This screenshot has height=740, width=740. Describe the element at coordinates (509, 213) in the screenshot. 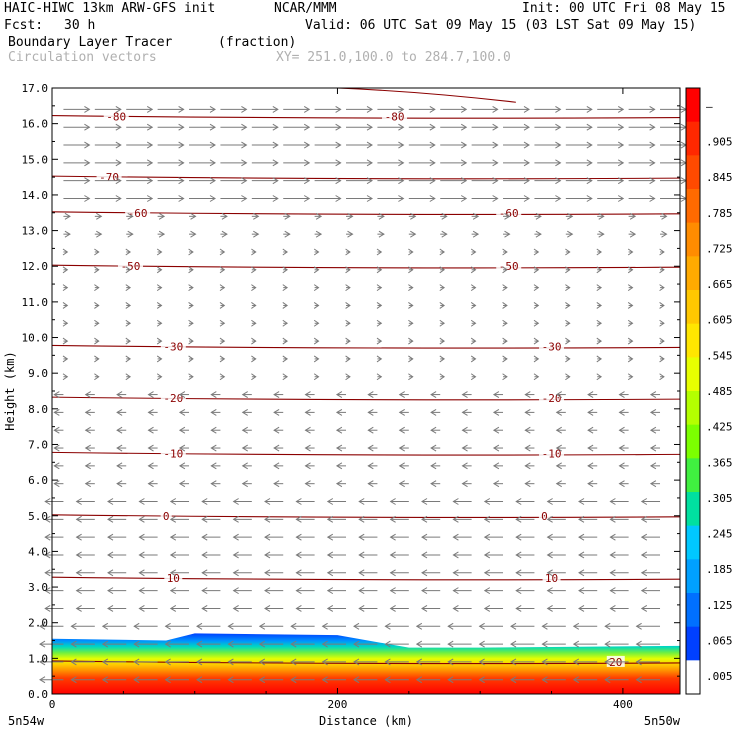

I see `isotherm-label: -60` at that location.